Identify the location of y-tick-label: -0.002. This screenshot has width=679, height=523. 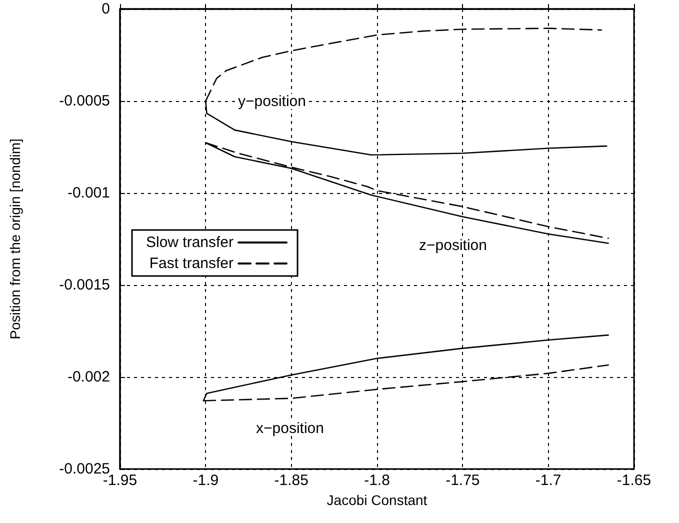
(88, 377).